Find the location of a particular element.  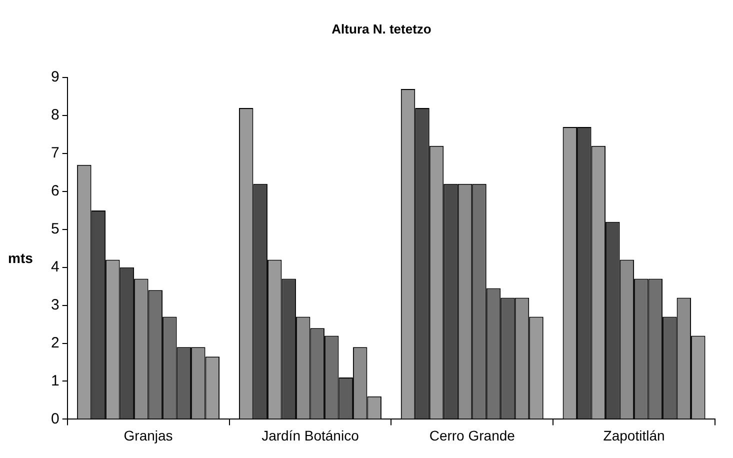

x-tick-label: Granjas is located at coordinates (148, 435).